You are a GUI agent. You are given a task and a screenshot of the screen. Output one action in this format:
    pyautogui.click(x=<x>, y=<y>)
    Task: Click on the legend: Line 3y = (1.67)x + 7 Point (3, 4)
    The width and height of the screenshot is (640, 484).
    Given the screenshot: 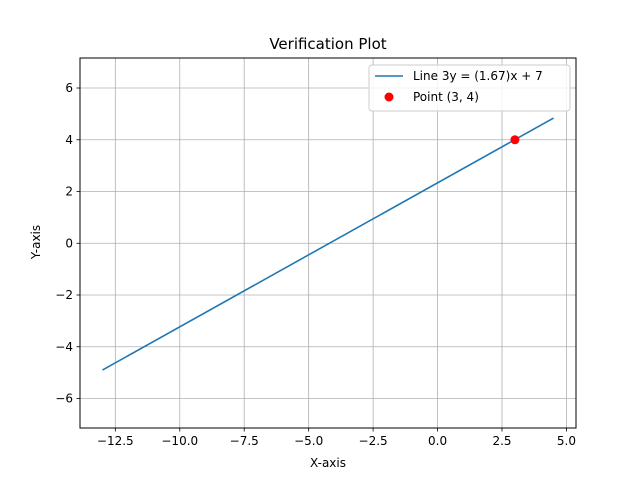 What is the action you would take?
    pyautogui.click(x=469, y=88)
    